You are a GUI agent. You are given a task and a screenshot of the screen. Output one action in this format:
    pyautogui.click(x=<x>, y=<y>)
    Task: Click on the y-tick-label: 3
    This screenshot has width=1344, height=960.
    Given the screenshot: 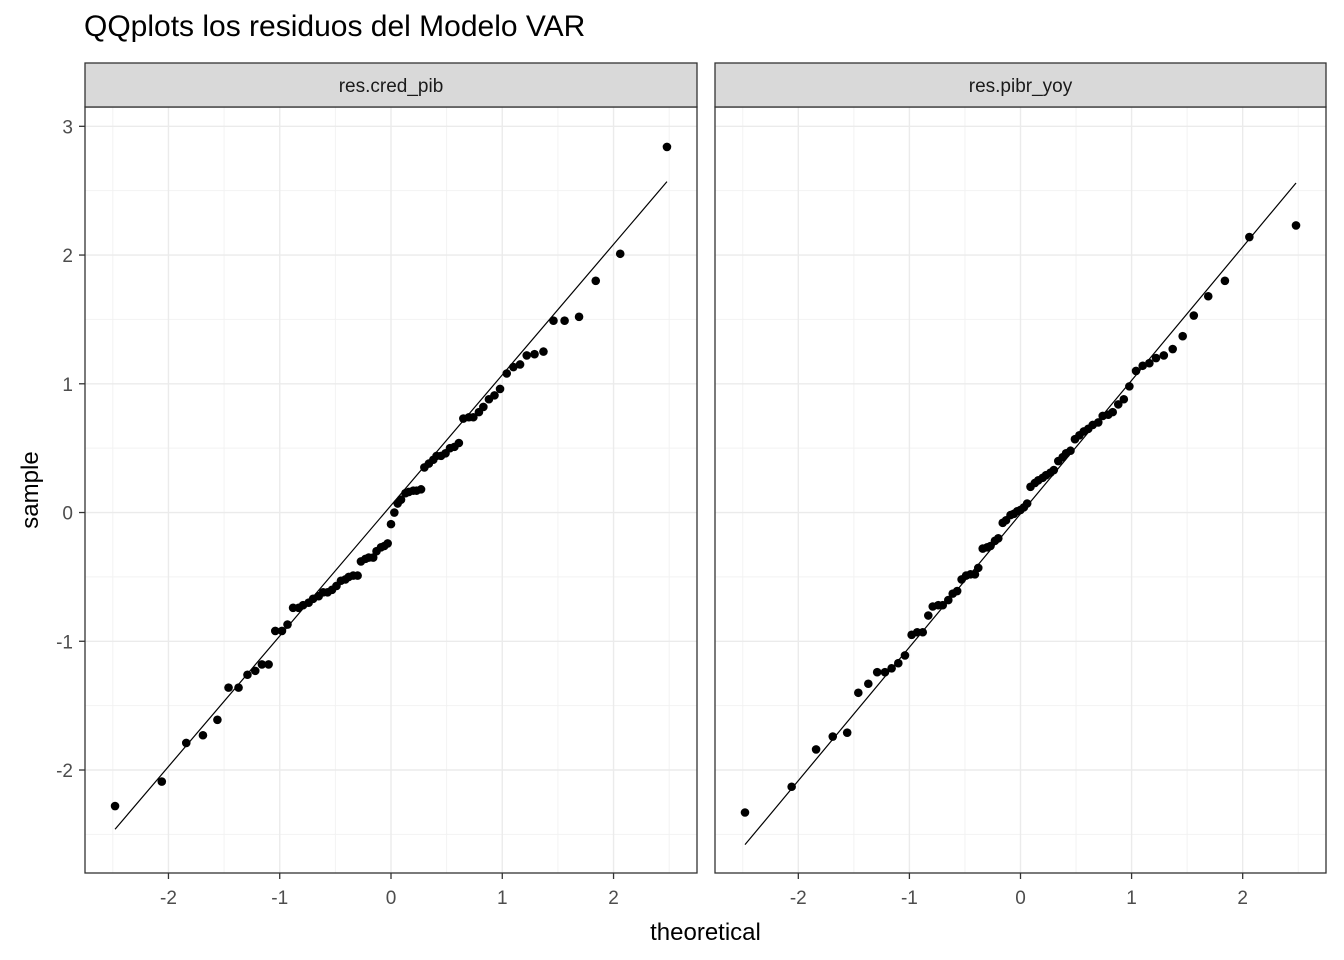 What is the action you would take?
    pyautogui.click(x=67, y=127)
    